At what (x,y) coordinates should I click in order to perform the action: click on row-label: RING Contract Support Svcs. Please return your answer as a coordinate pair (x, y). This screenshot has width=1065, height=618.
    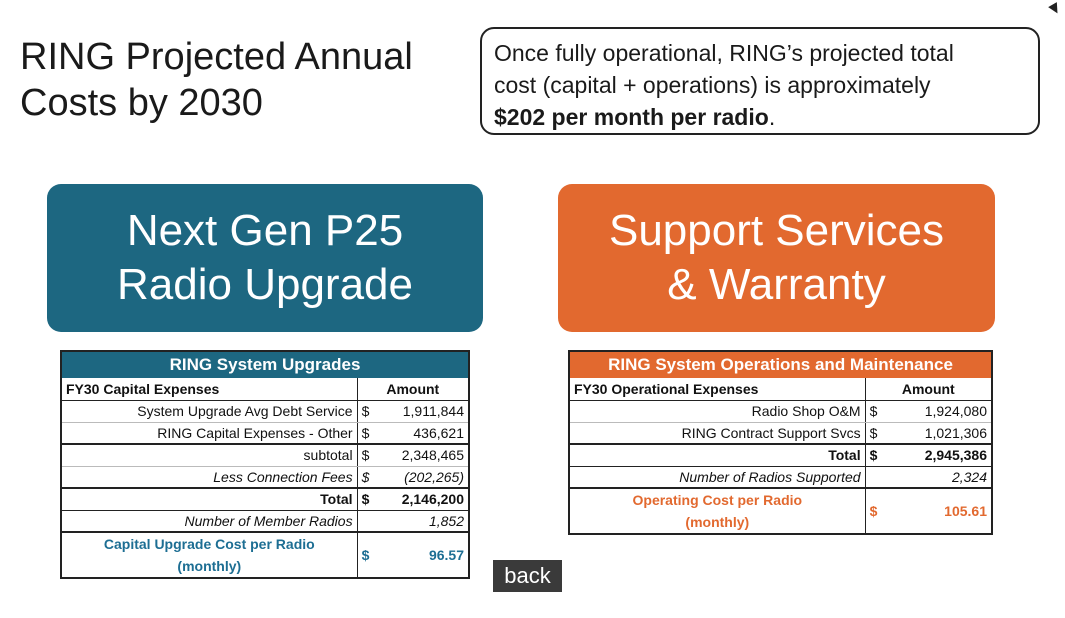
    Looking at the image, I should click on (717, 433).